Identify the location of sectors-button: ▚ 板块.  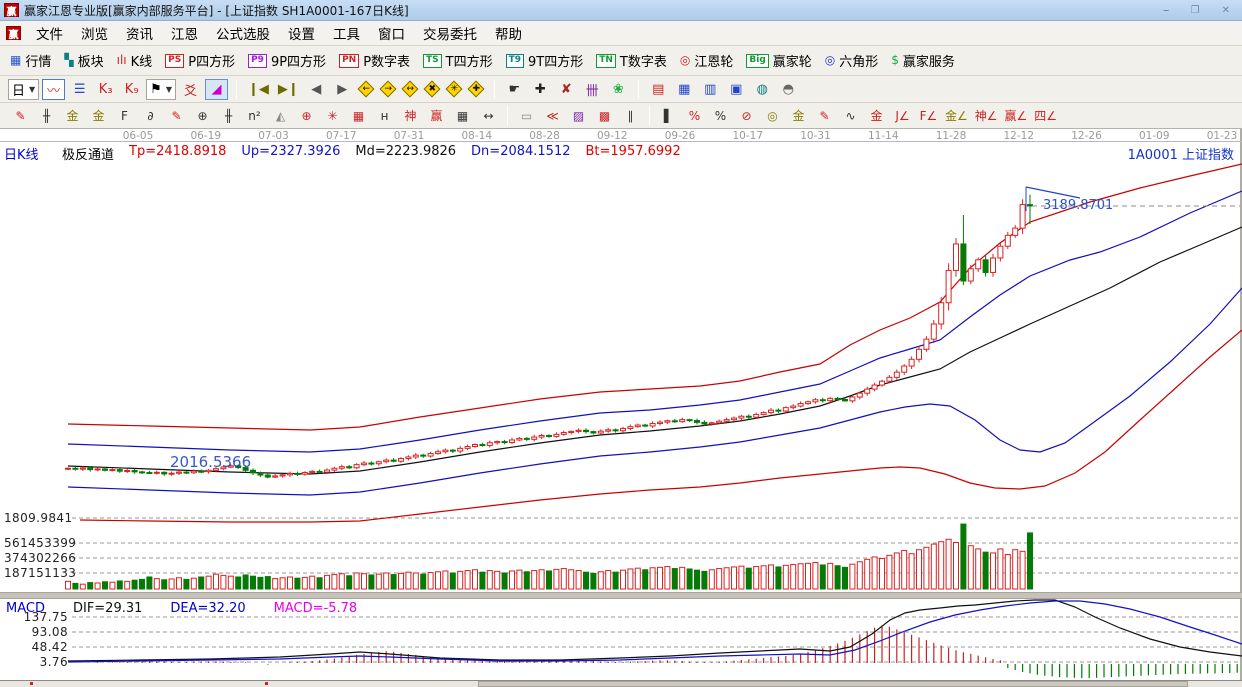
(85, 60).